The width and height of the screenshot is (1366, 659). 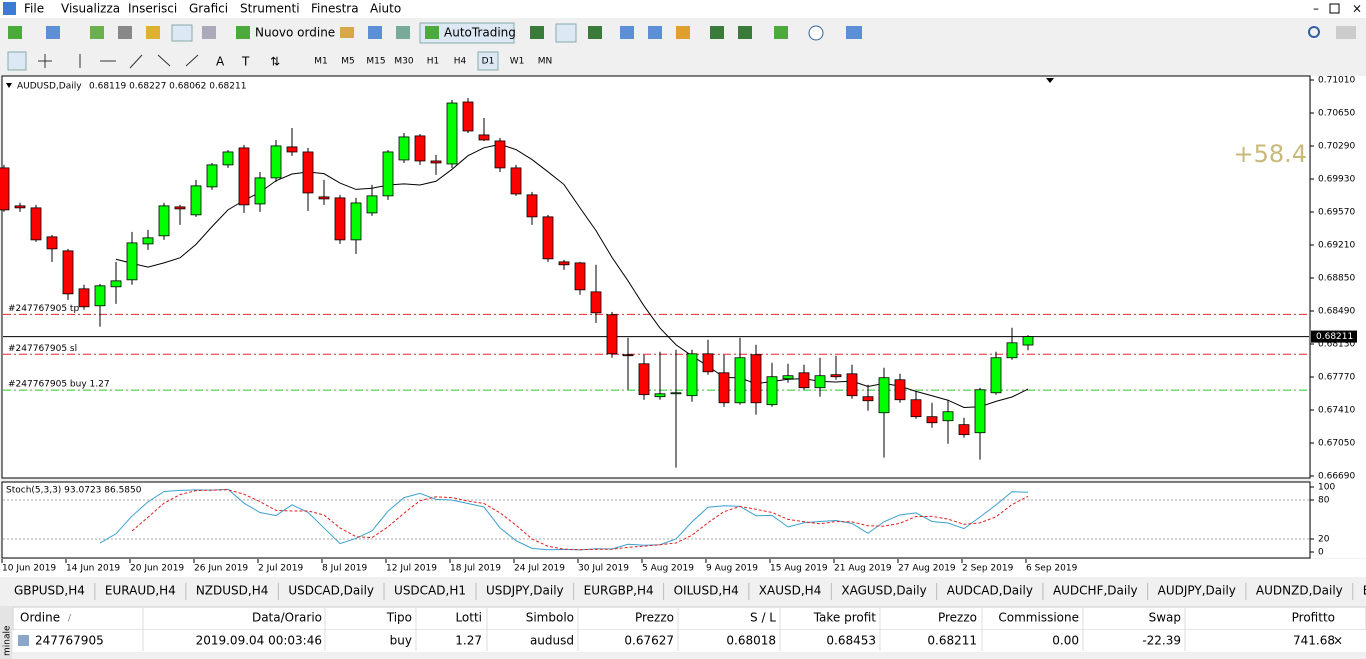 What do you see at coordinates (43, 309) in the screenshot?
I see `trade-level-label: #247767905 tp` at bounding box center [43, 309].